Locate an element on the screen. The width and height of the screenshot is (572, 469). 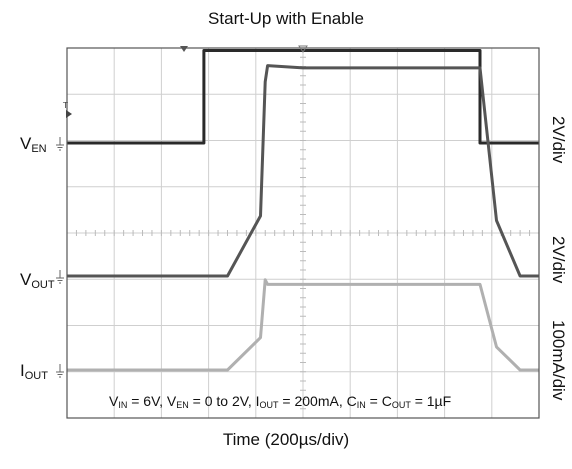
chart-title: Start-Up with Enable is located at coordinates (286, 18).